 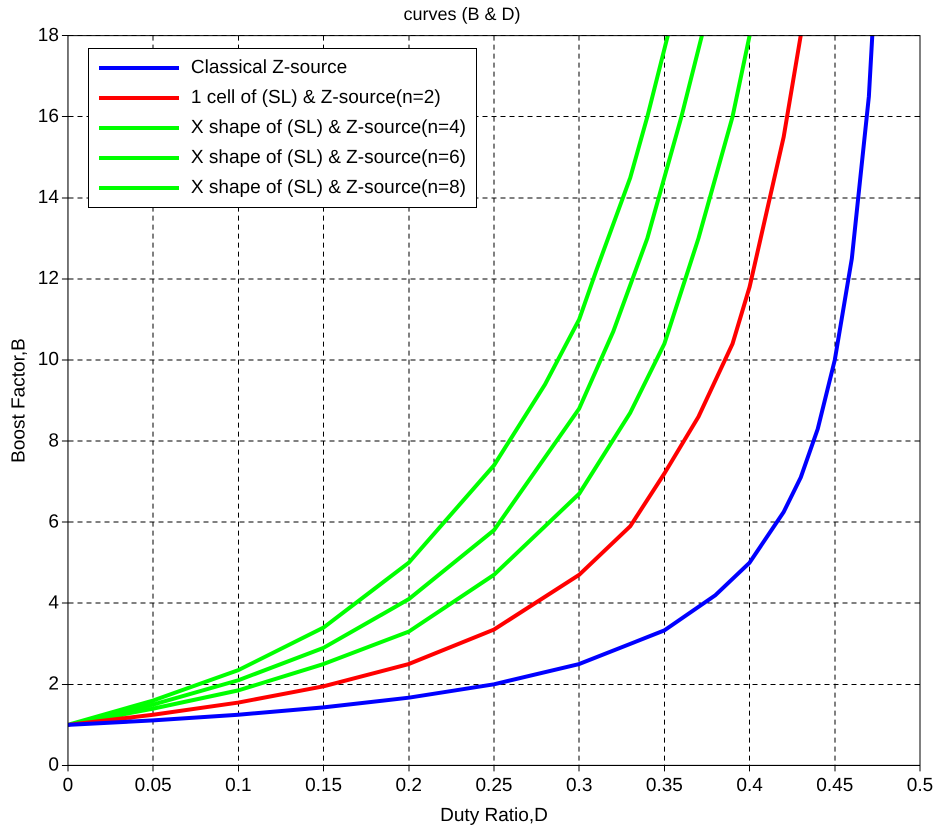 What do you see at coordinates (48, 35) in the screenshot?
I see `y-tick-label: 18` at bounding box center [48, 35].